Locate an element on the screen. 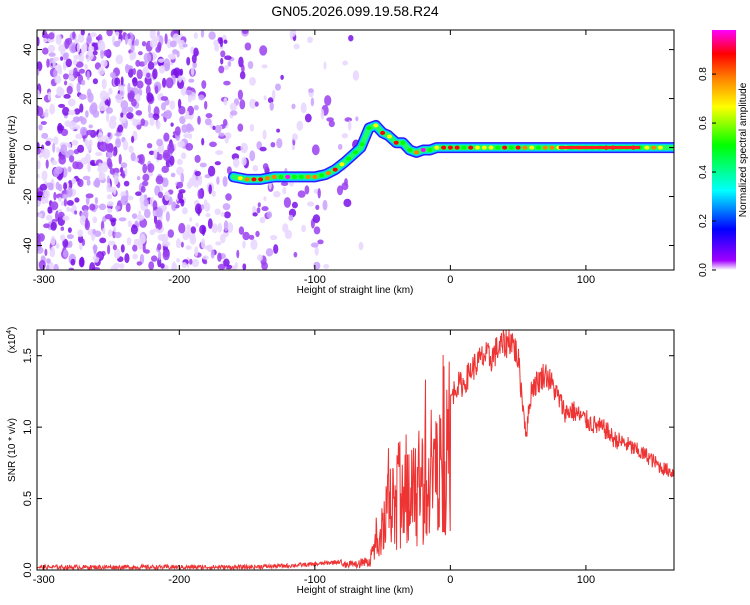 This screenshot has width=750, height=605. spectrogram-y-label: Frequency (Hz) is located at coordinates (12, 150).